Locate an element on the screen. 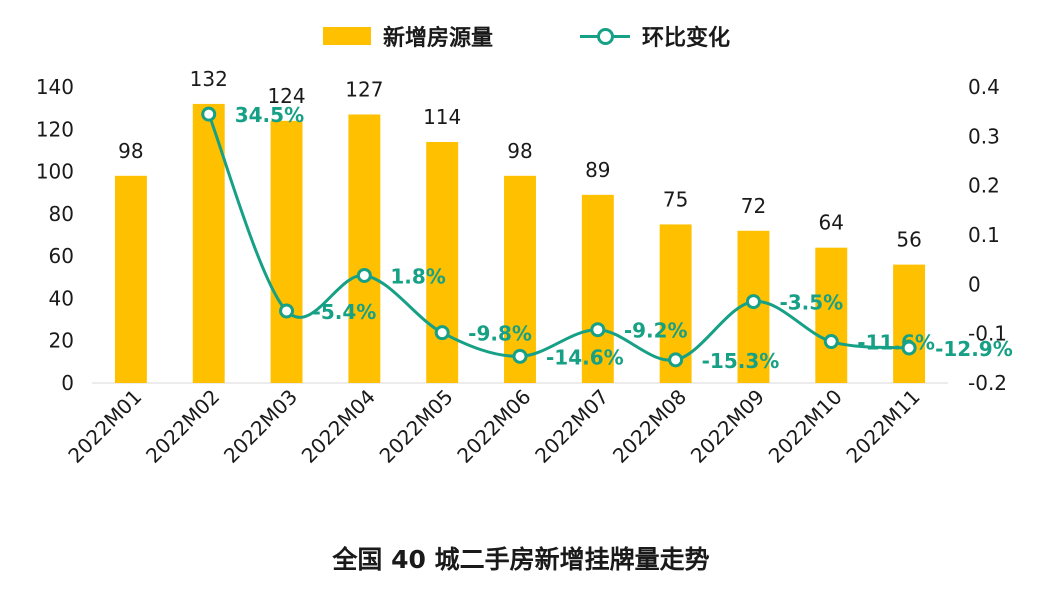 The height and width of the screenshot is (592, 1042). chart-footer-title: 全国 40 城二手房新增挂牌量走势 is located at coordinates (521, 559).